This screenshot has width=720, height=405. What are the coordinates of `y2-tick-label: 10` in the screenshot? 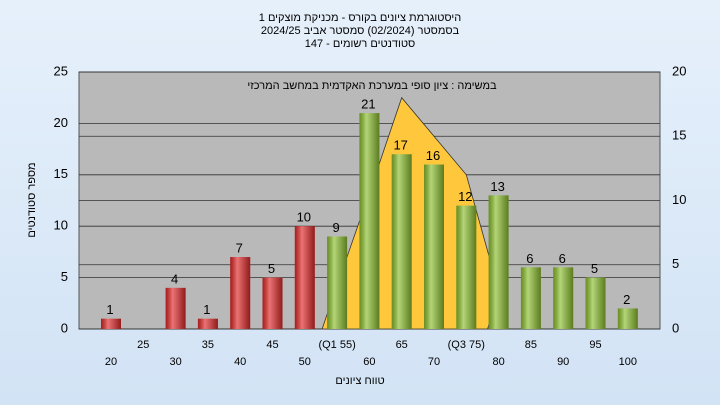 It's located at (679, 199).